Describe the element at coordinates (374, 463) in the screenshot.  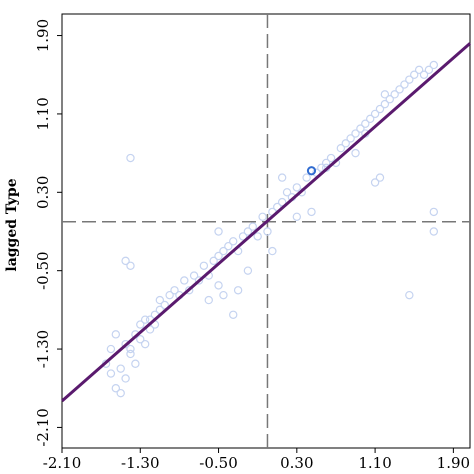
I see `x-tick-label: 1.10` at that location.